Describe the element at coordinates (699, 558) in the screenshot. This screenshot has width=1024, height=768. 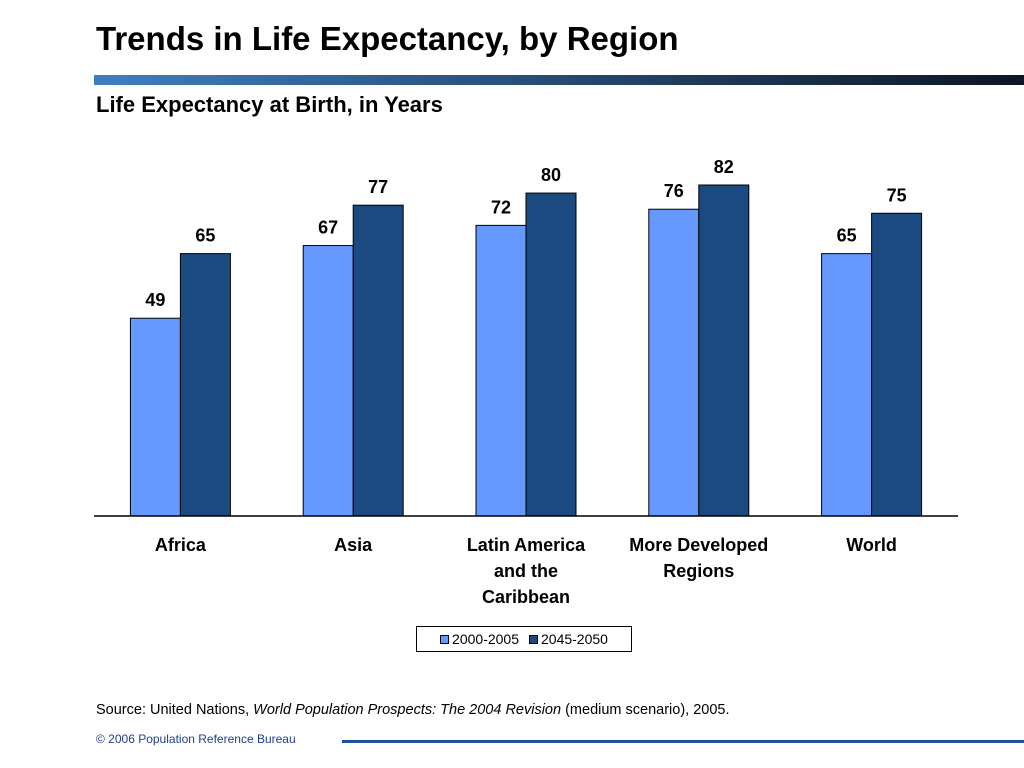
I see `category-label: More Developed Regions` at that location.